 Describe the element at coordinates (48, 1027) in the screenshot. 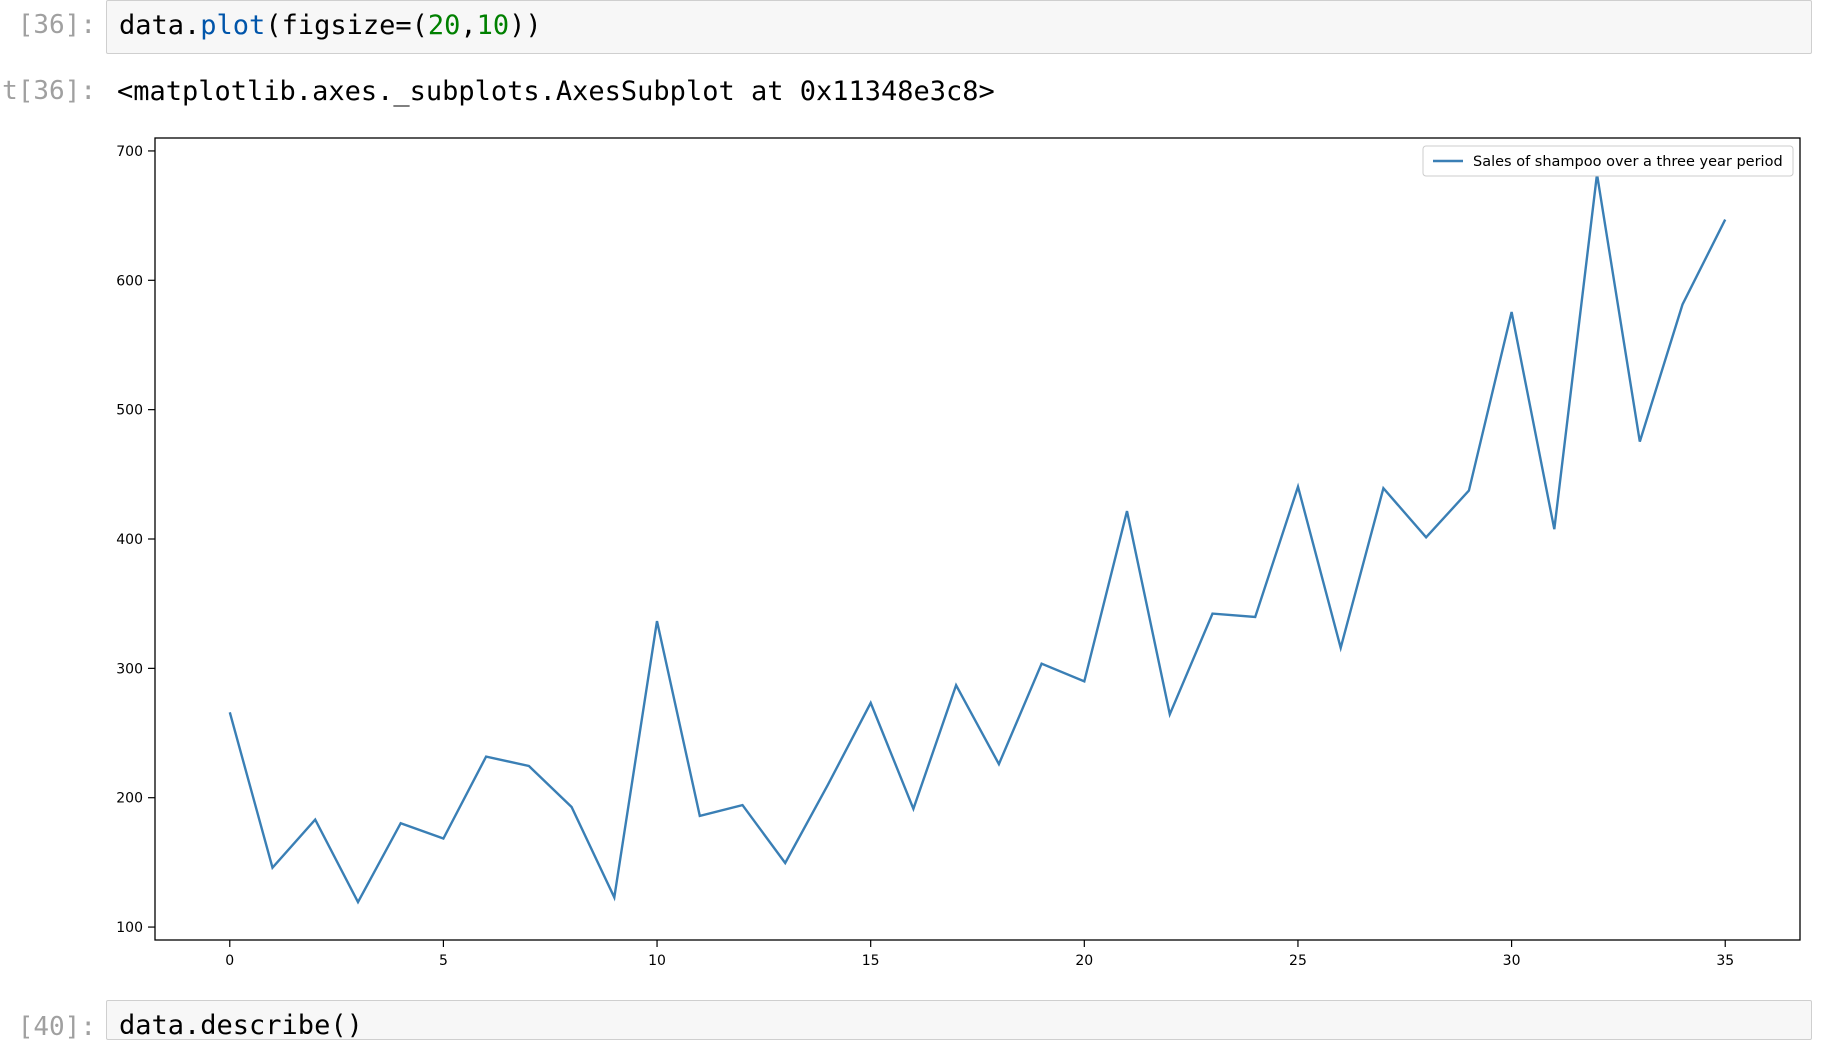

I see `next-input-prompt: [40]:` at that location.